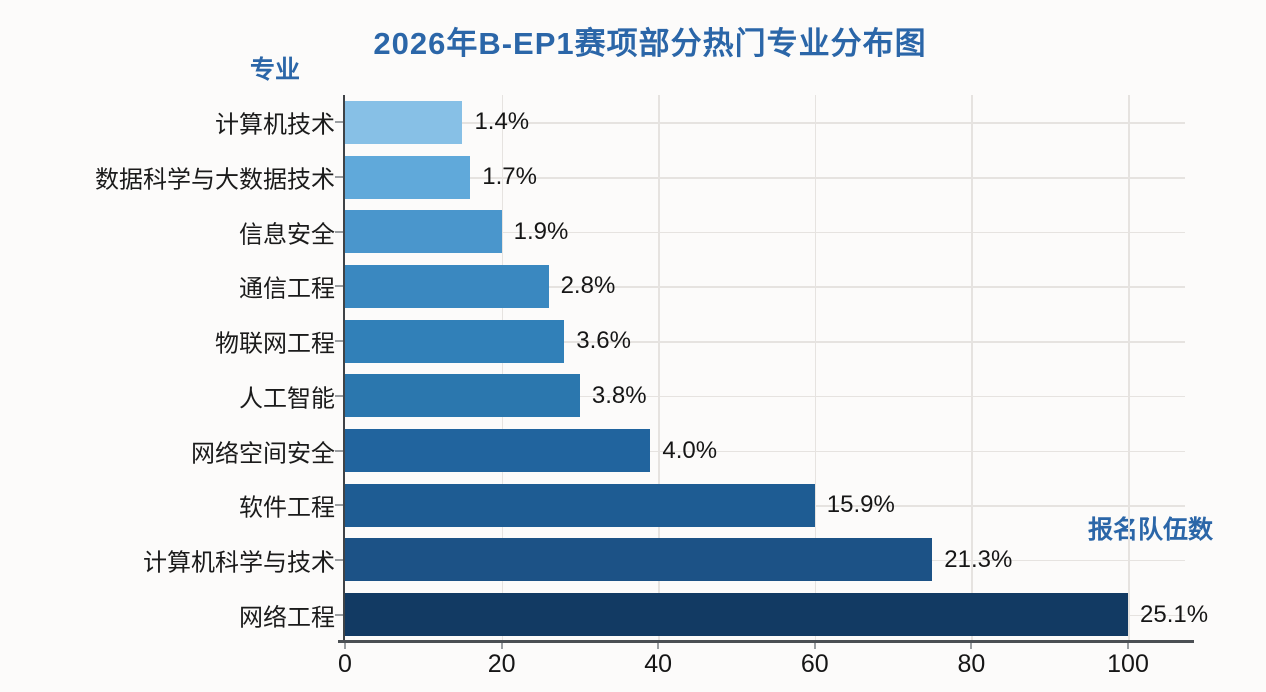  Describe the element at coordinates (1151, 530) in the screenshot. I see `x-axis-caption: 报名队伍数` at that location.